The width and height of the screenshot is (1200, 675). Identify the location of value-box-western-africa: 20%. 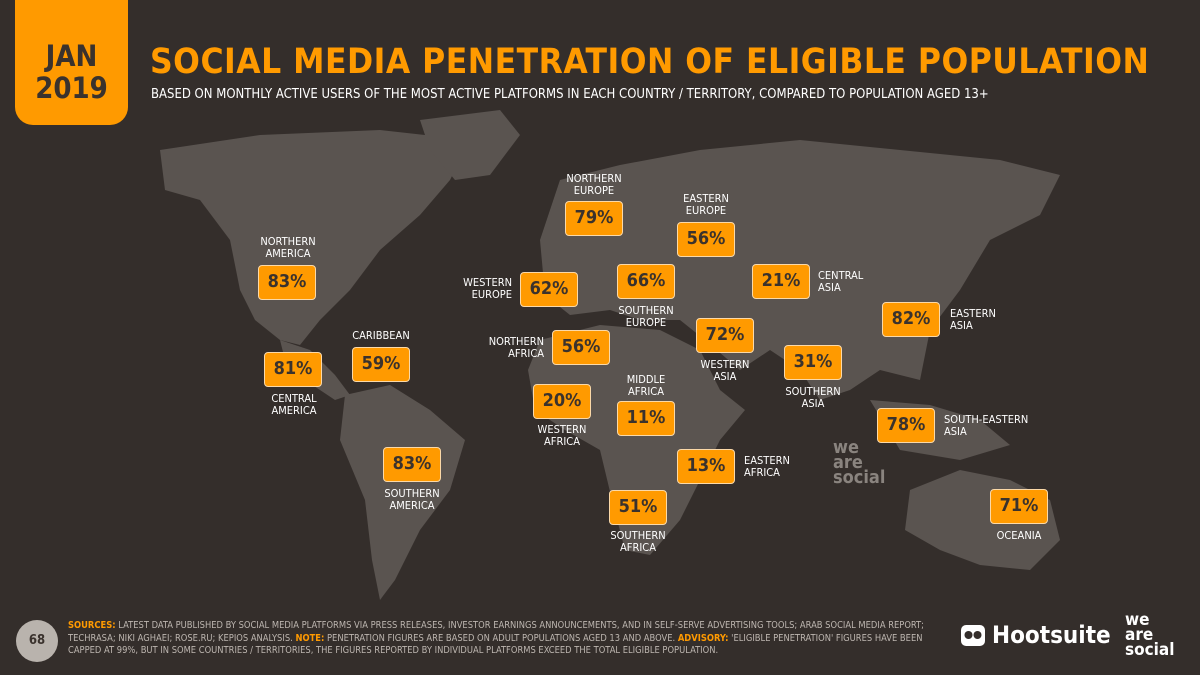
(562, 401).